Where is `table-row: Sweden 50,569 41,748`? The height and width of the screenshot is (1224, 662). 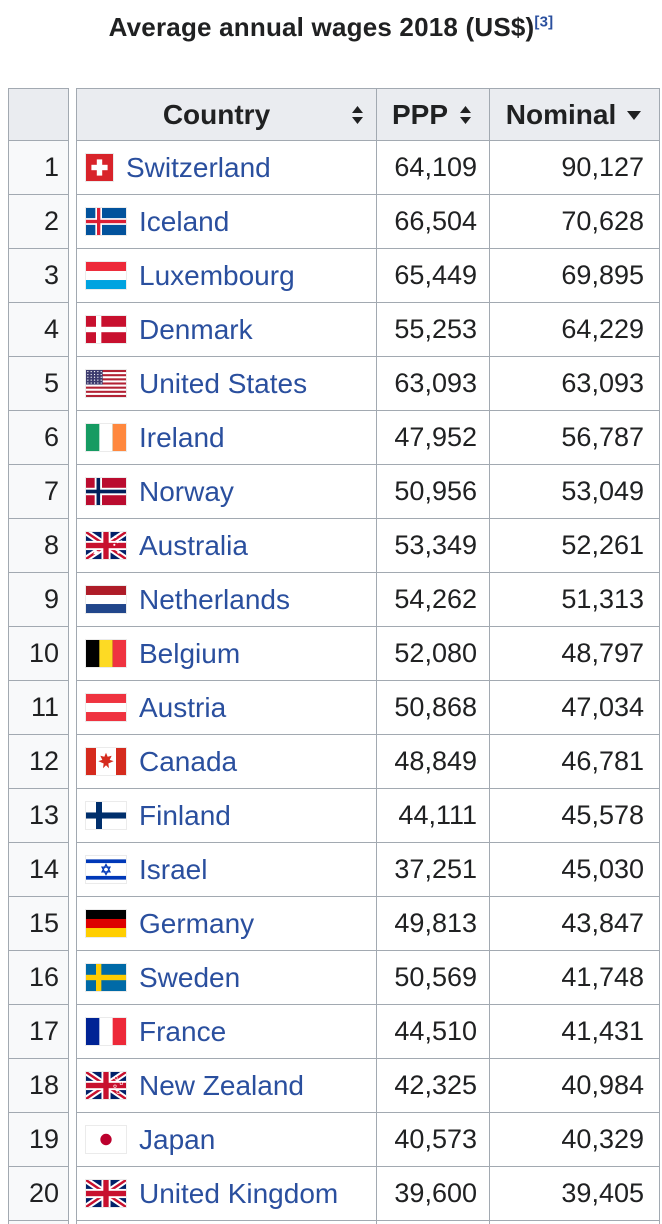
table-row: Sweden 50,569 41,748 is located at coordinates (368, 977).